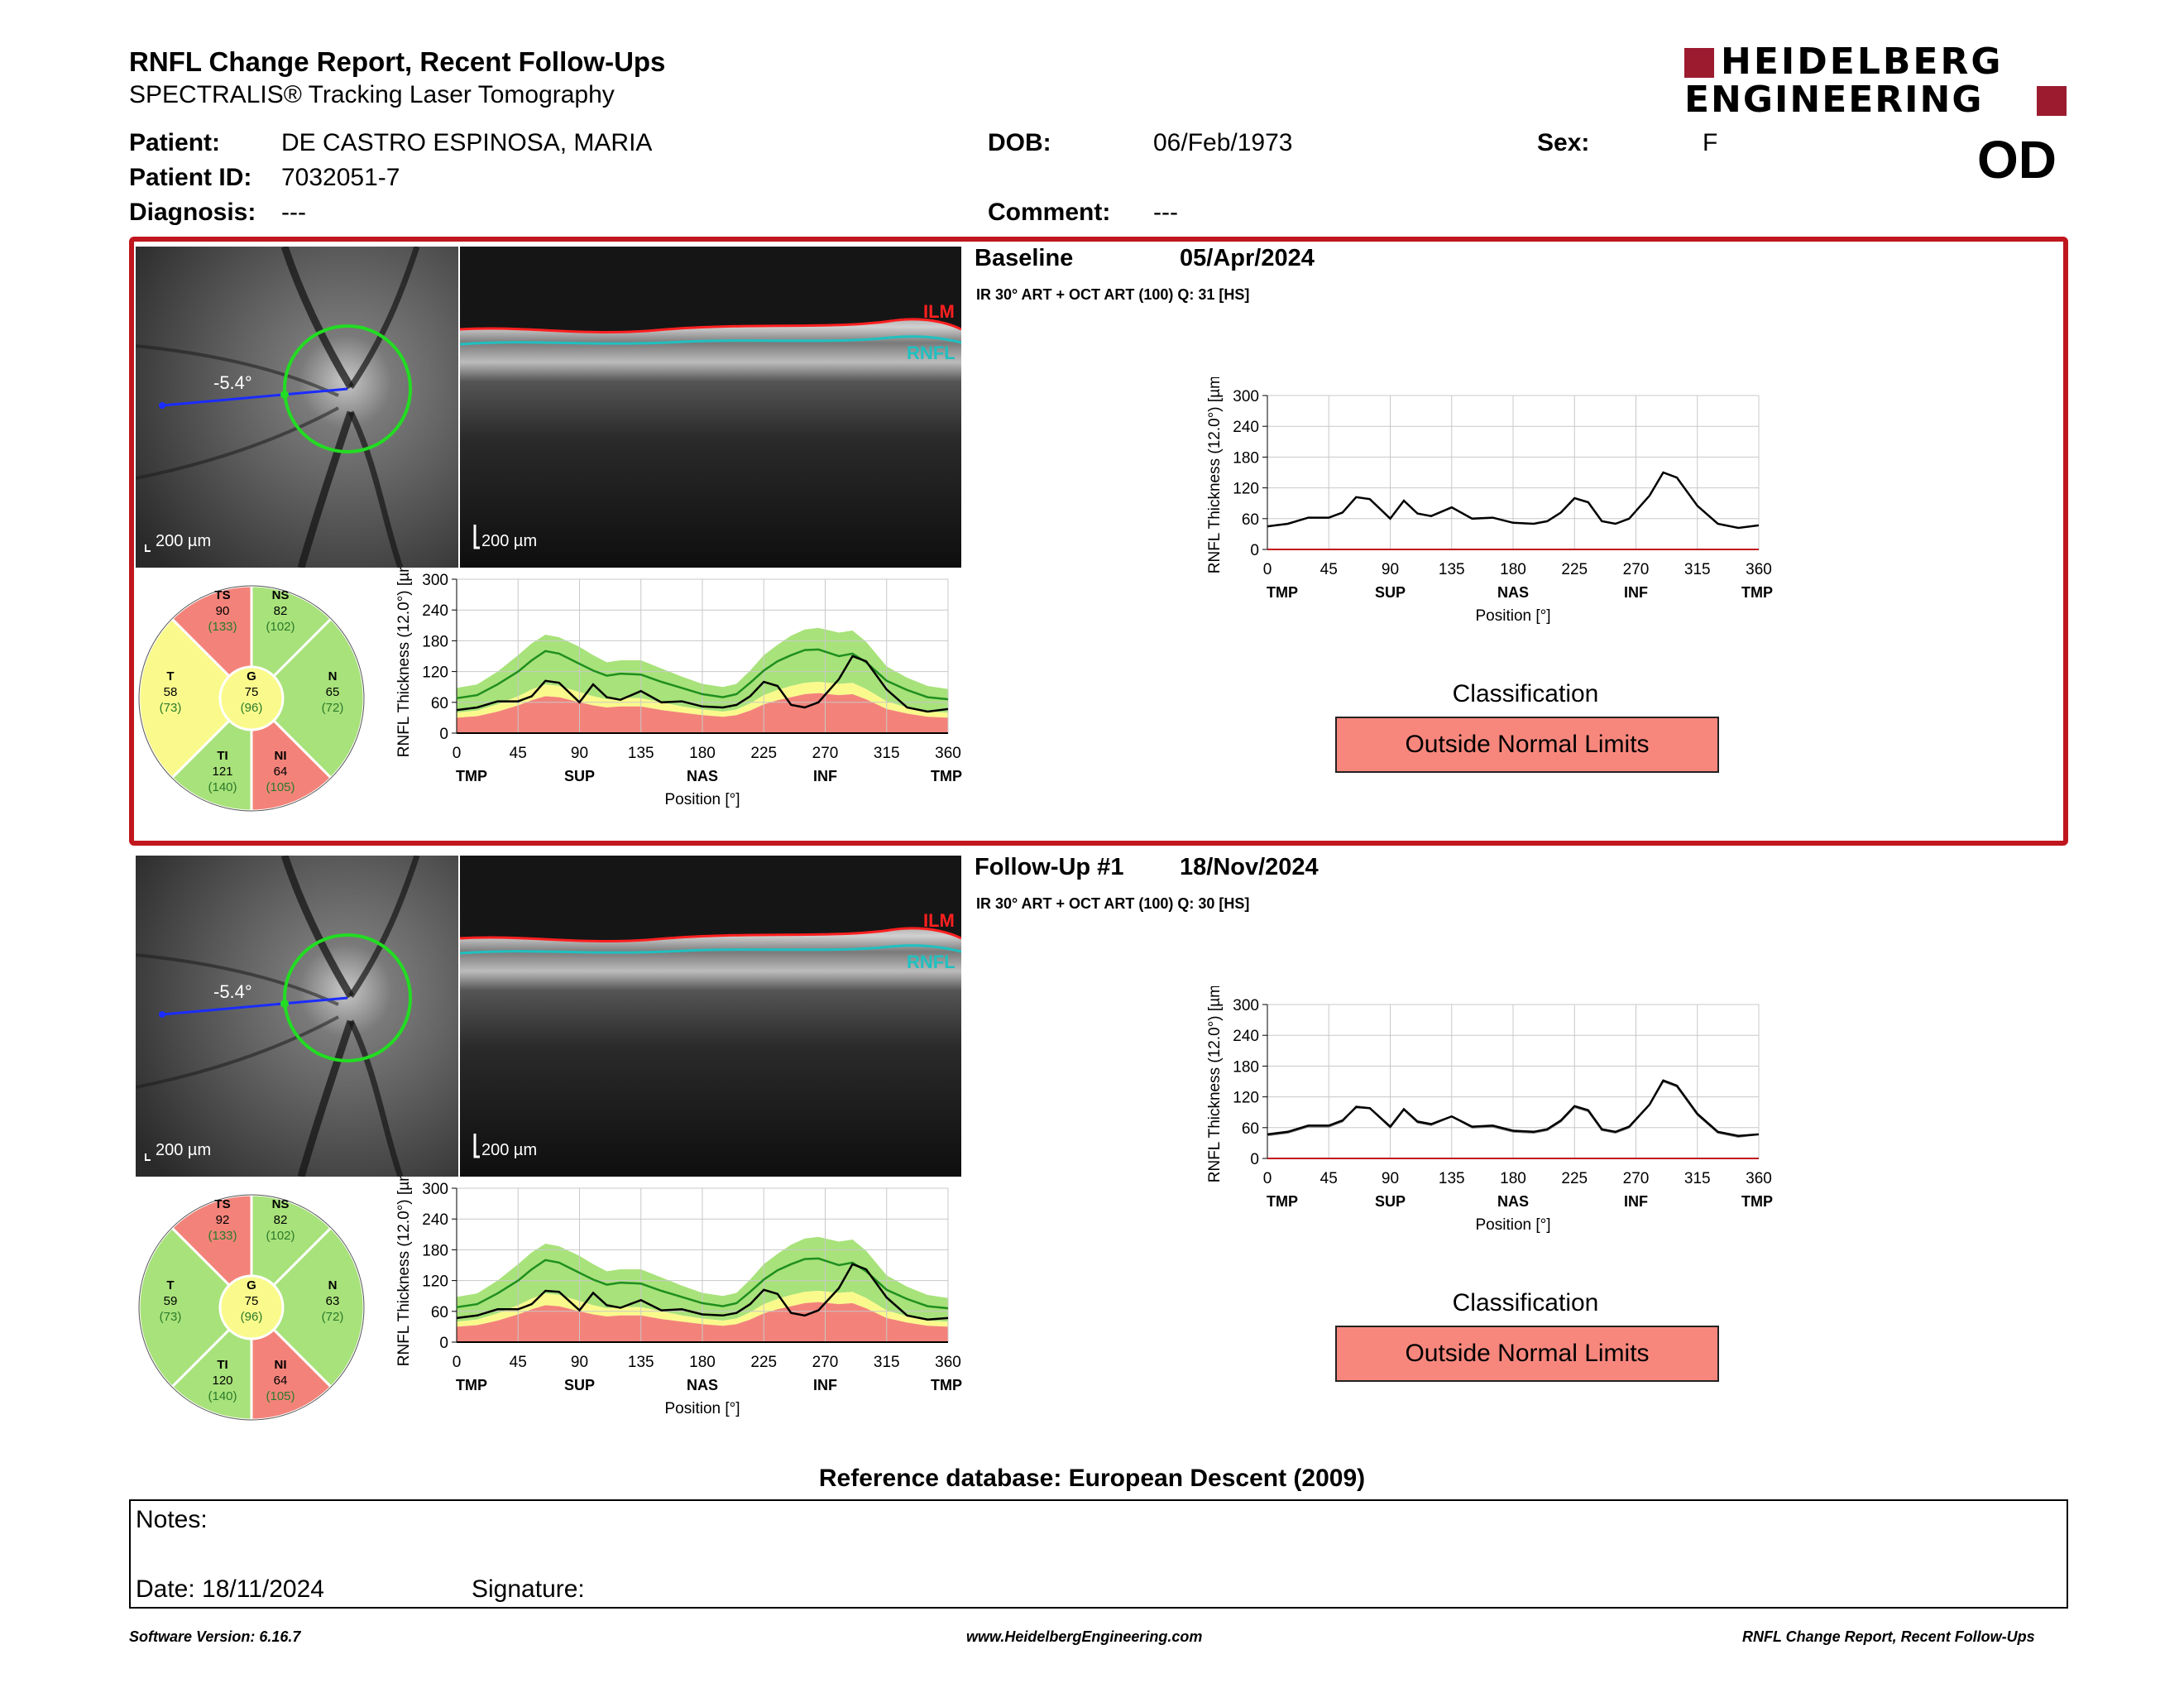  What do you see at coordinates (1024, 258) in the screenshot?
I see `exam-label: Baseline` at bounding box center [1024, 258].